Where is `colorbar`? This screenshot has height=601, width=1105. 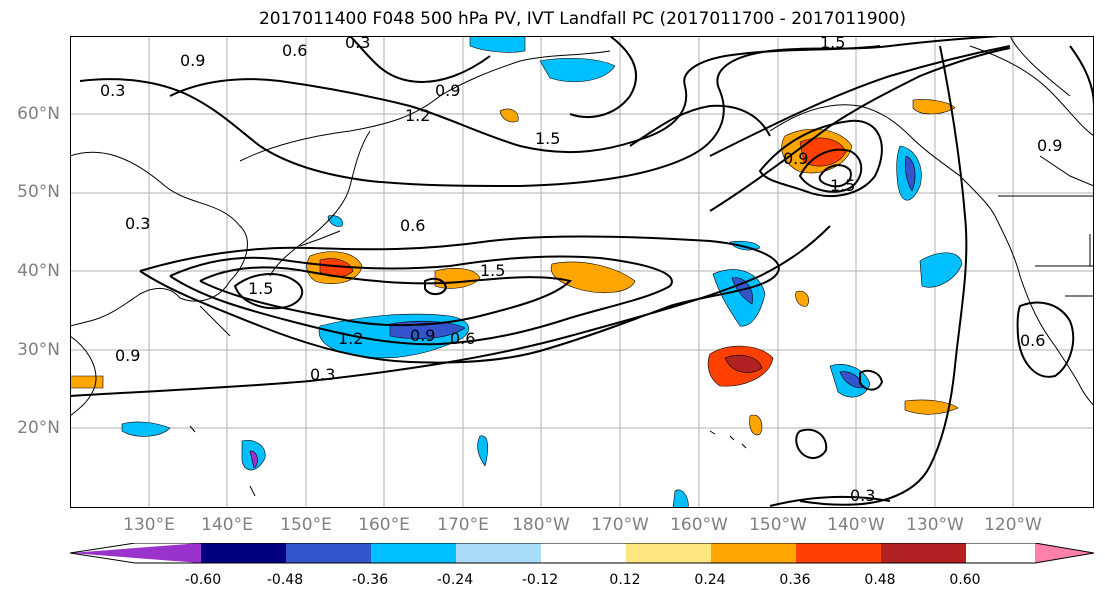 colorbar is located at coordinates (582, 553).